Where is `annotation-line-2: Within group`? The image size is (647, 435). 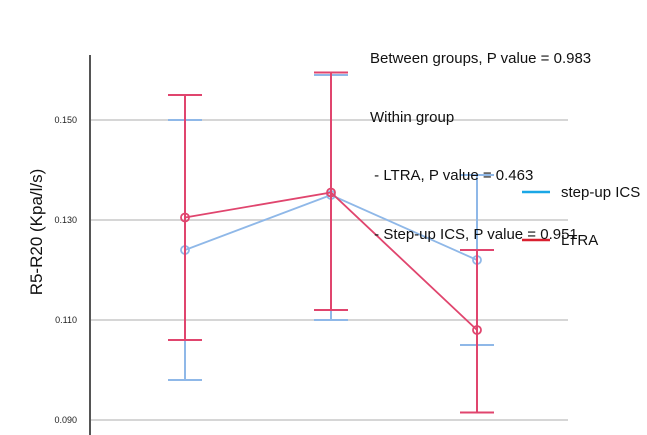 annotation-line-2: Within group is located at coordinates (412, 117).